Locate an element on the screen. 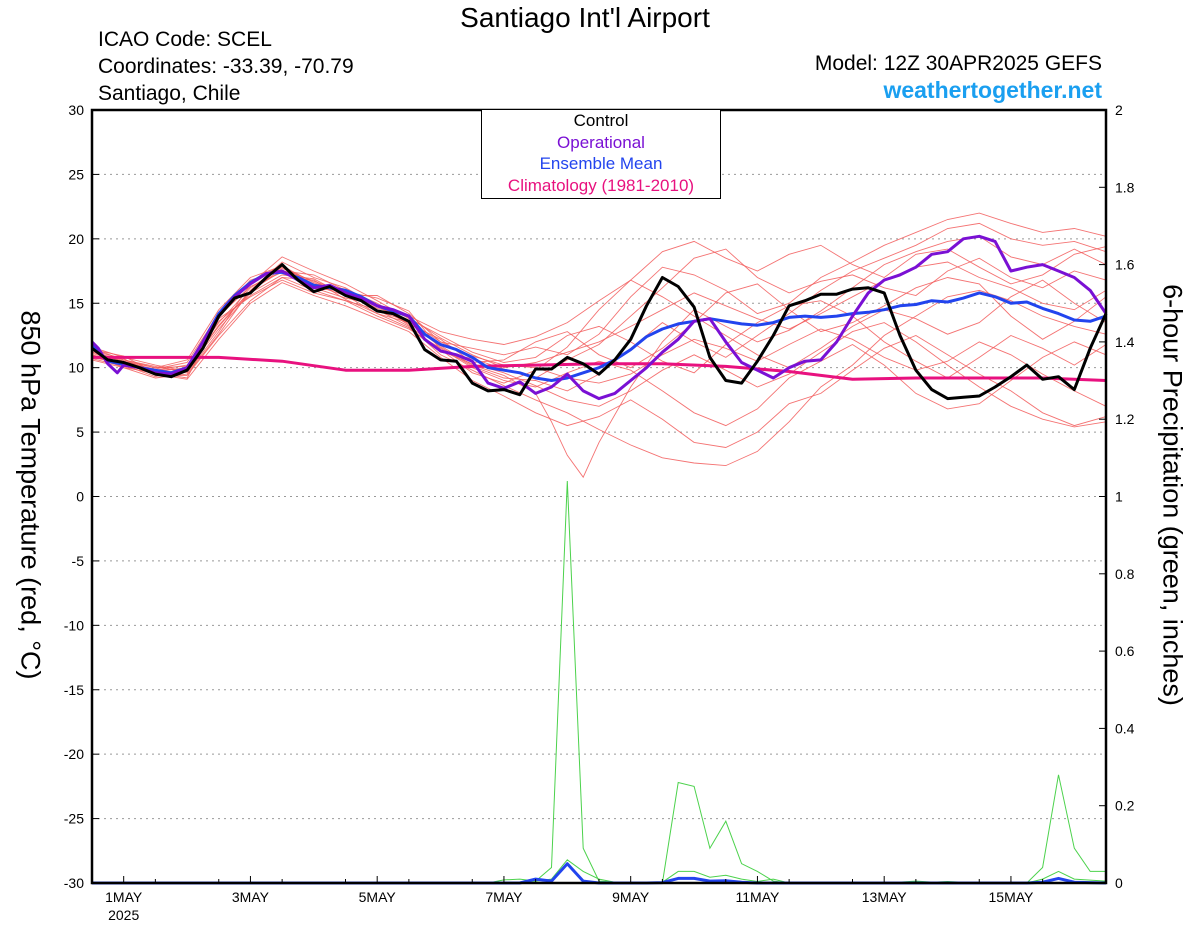  tick-label-right: 1.8 is located at coordinates (1125, 187).